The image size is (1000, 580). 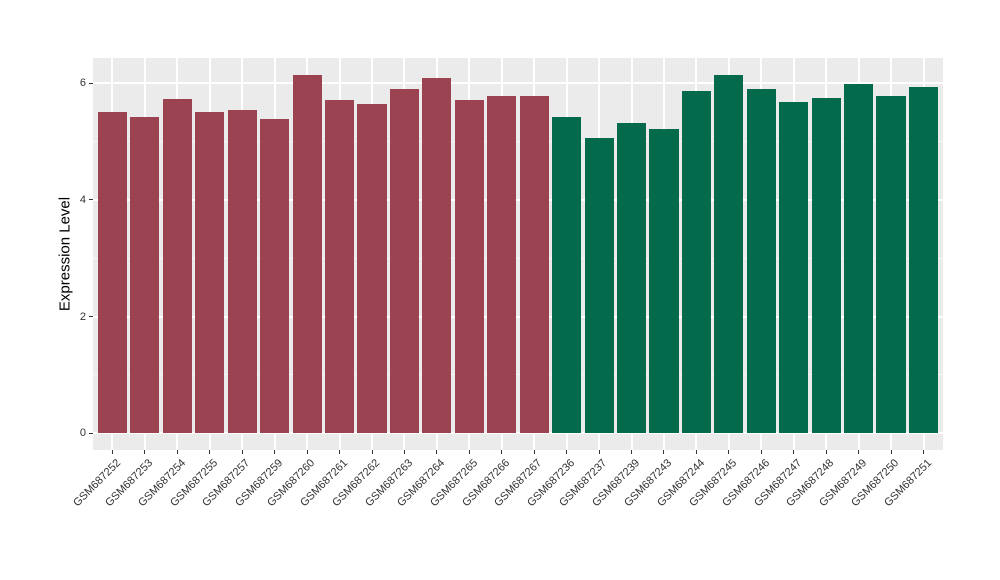 I want to click on y-tick-label: 2, so click(x=82, y=316).